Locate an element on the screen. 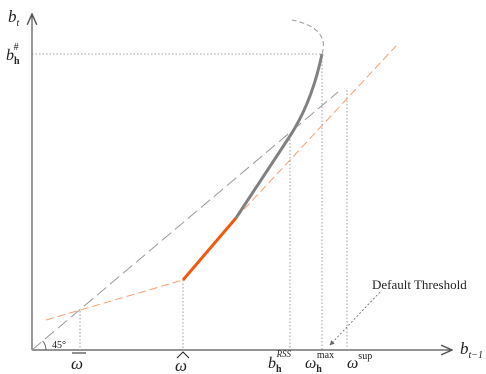  omega-hat-caret is located at coordinates (183, 355).